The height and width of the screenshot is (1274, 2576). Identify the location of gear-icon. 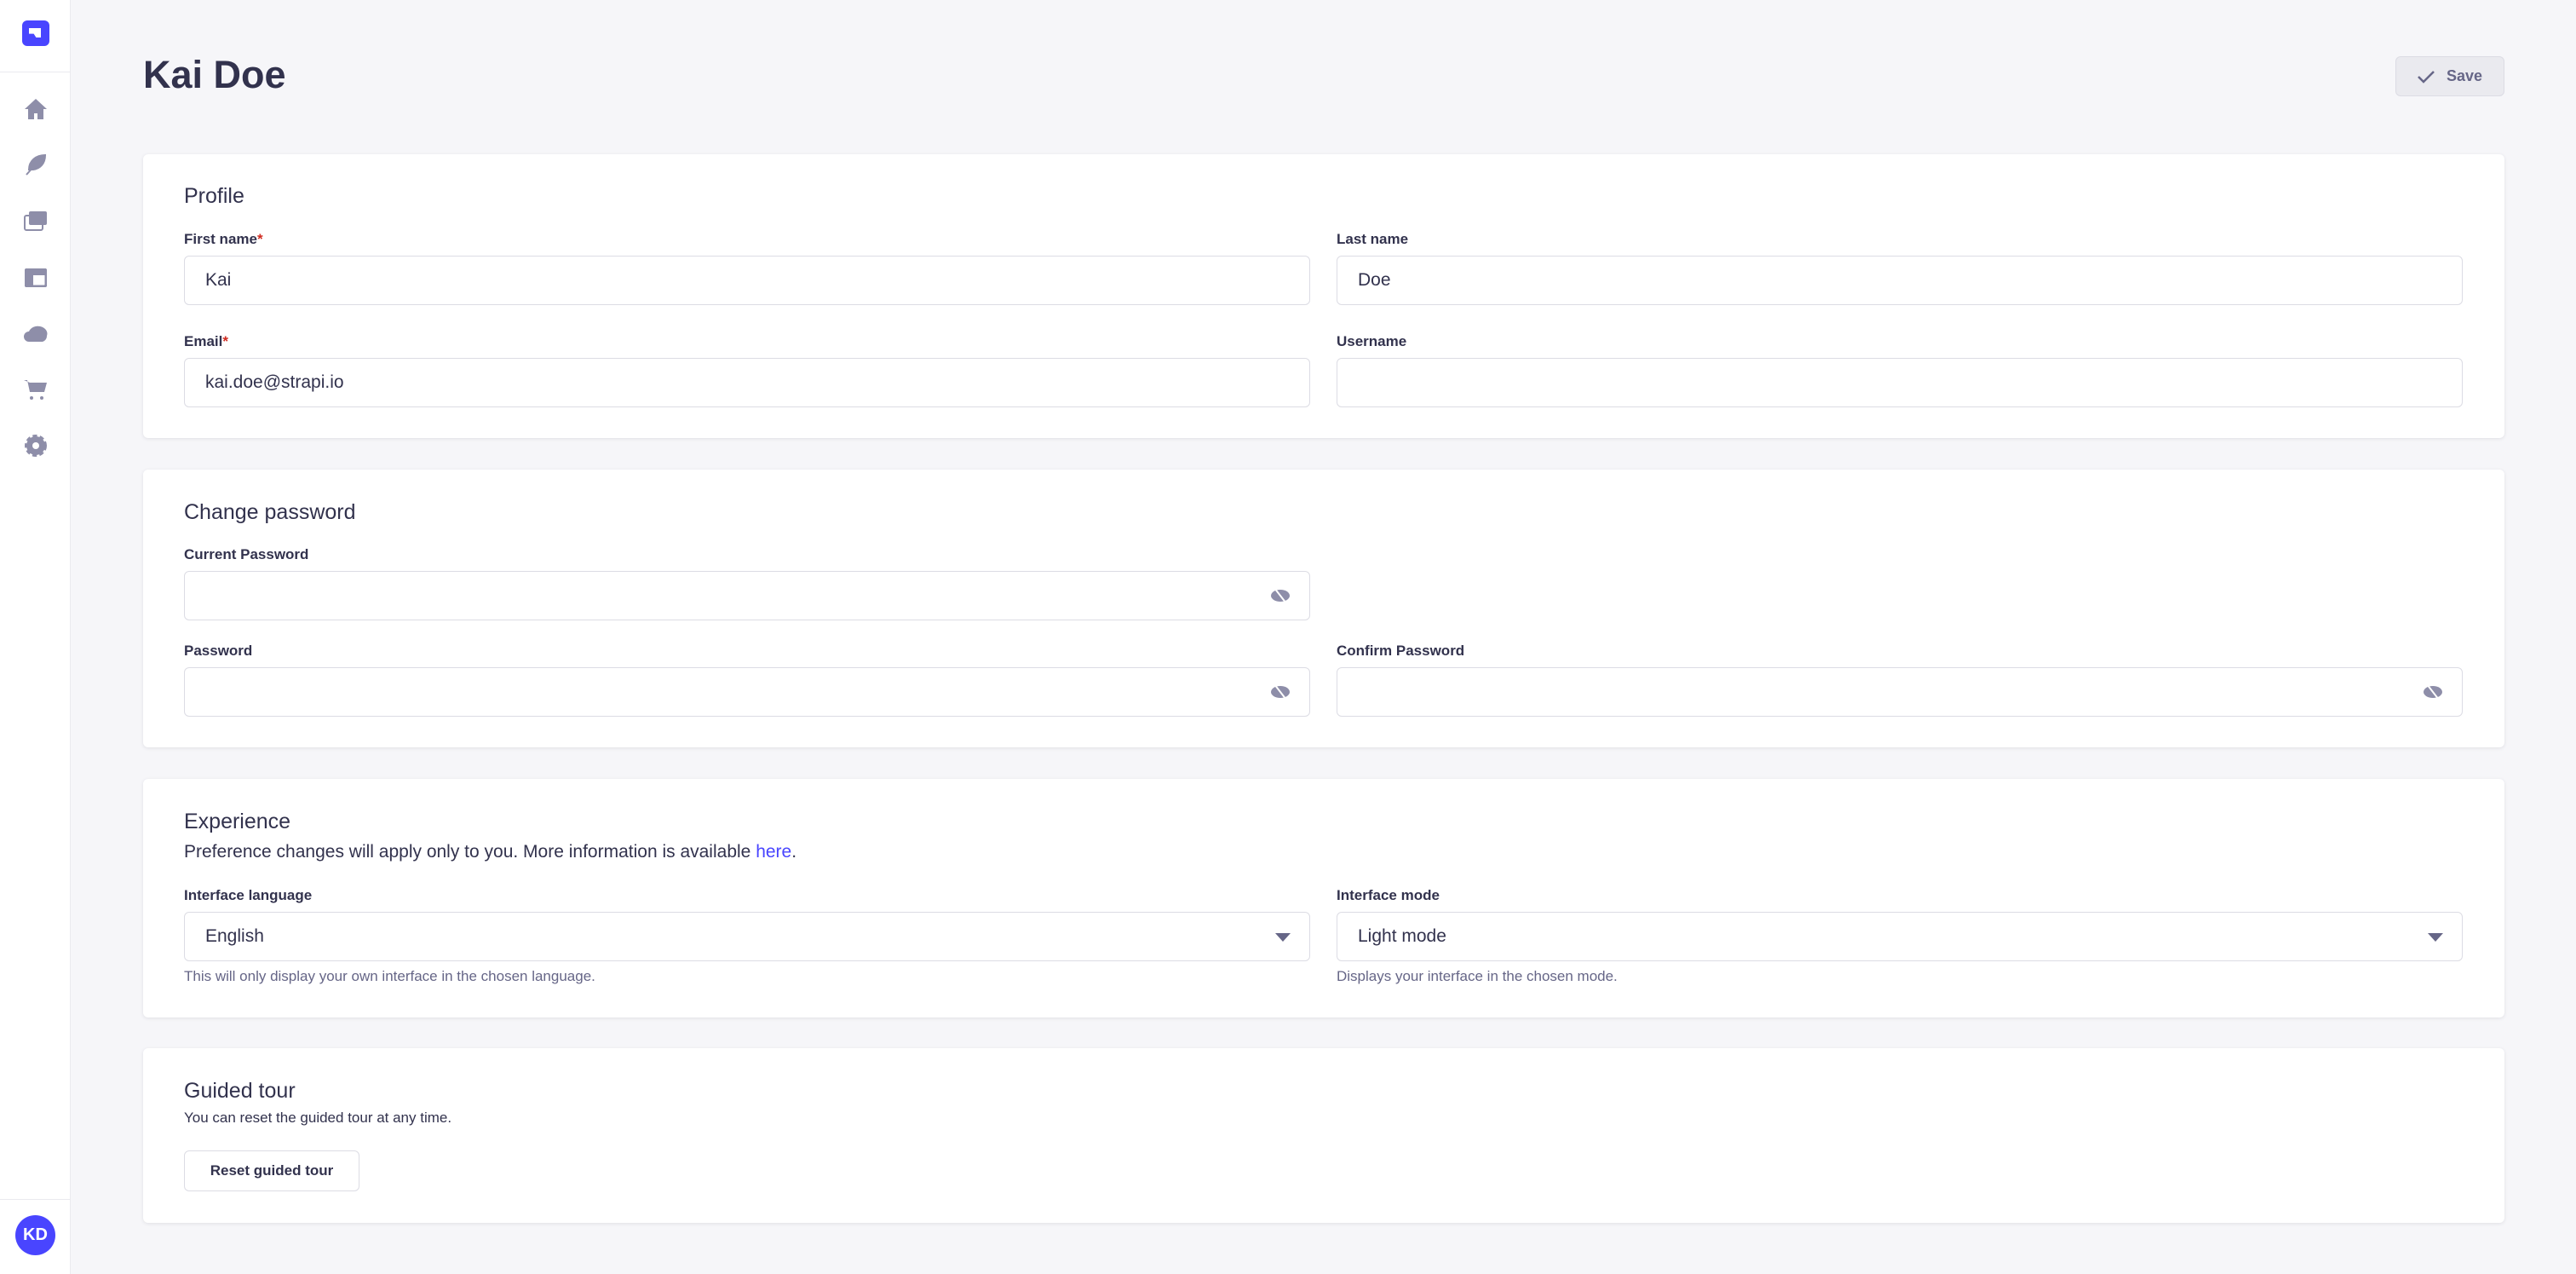
(36, 445).